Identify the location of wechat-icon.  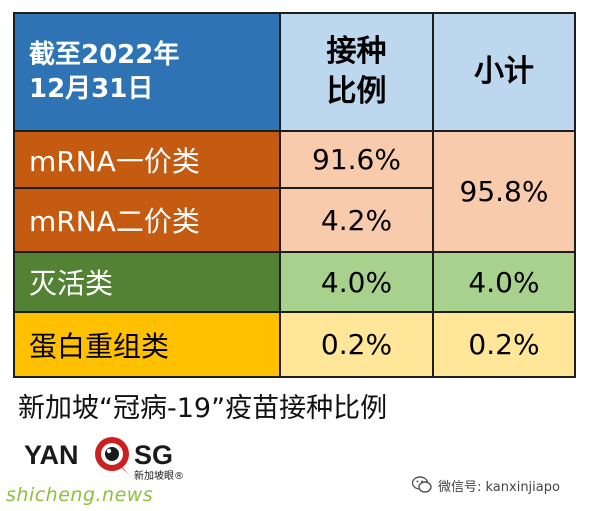
(422, 484).